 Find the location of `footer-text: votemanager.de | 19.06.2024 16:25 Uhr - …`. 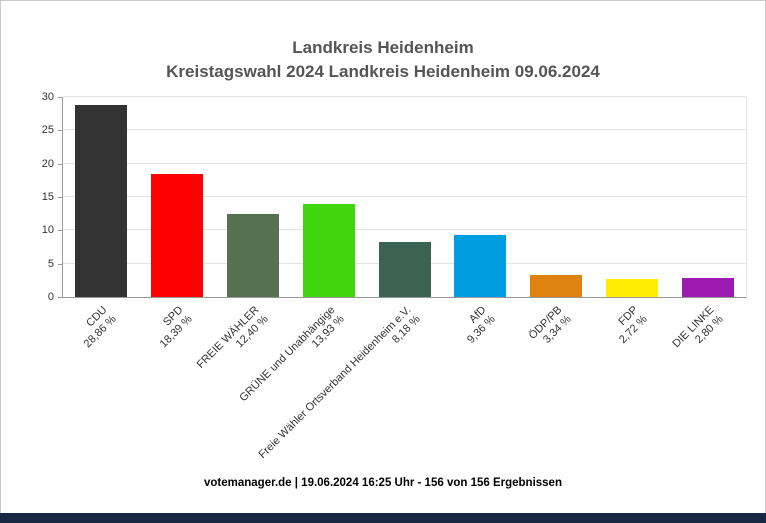

footer-text: votemanager.de | 19.06.2024 16:25 Uhr - … is located at coordinates (383, 483).